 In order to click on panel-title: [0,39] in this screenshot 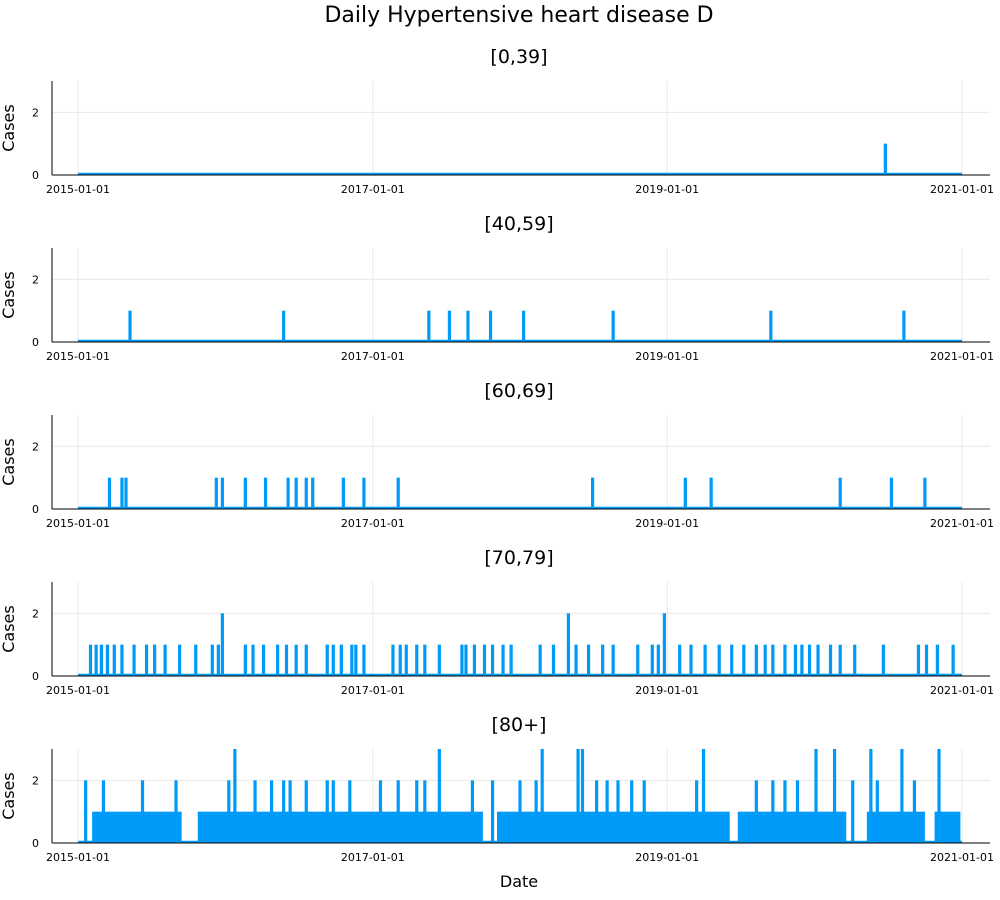, I will do `click(518, 57)`.